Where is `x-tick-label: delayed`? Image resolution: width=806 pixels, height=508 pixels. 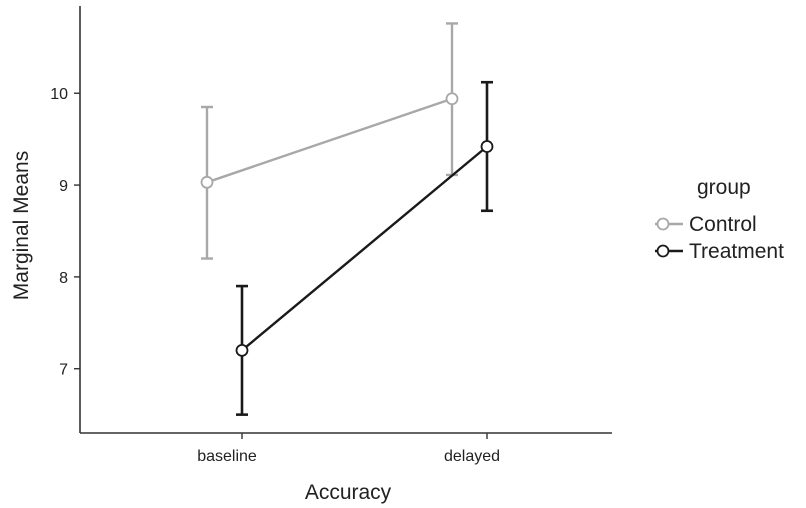 x-tick-label: delayed is located at coordinates (472, 456).